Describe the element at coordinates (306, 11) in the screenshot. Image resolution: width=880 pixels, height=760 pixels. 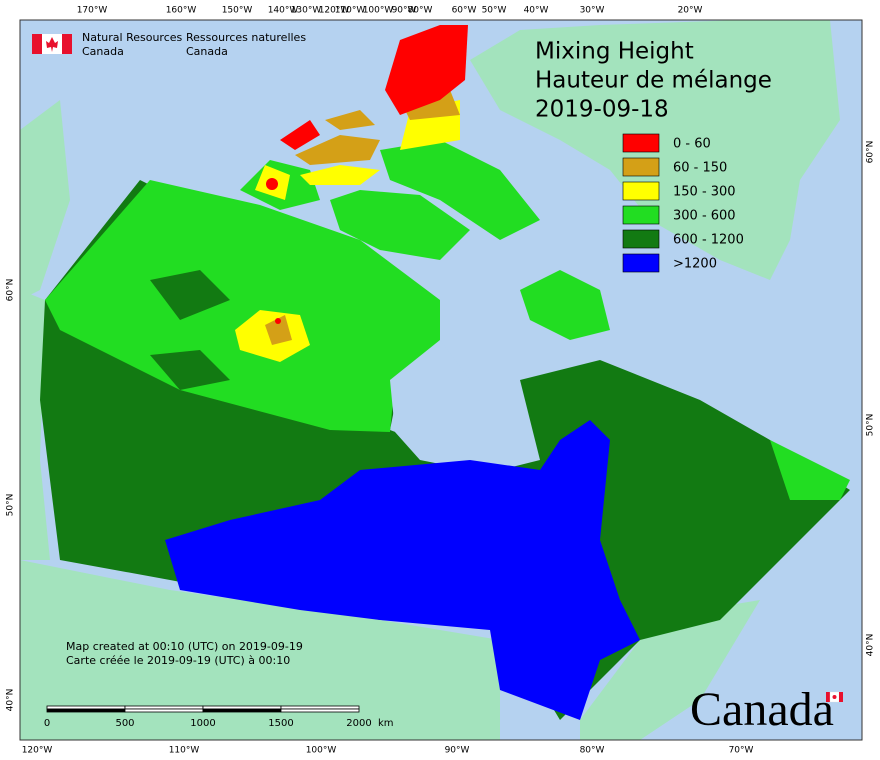
I see `graticule-label: 130°W` at that location.